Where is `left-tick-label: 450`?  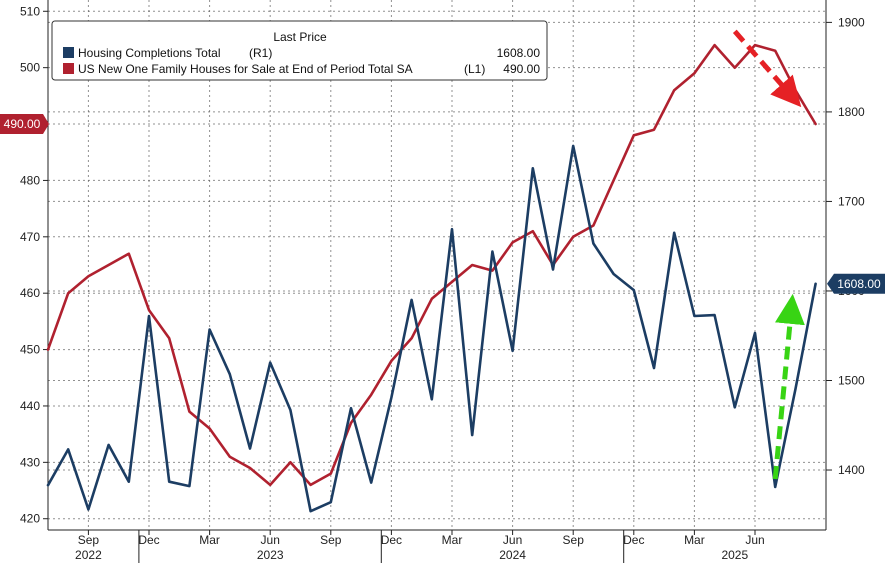
left-tick-label: 450 is located at coordinates (30, 350).